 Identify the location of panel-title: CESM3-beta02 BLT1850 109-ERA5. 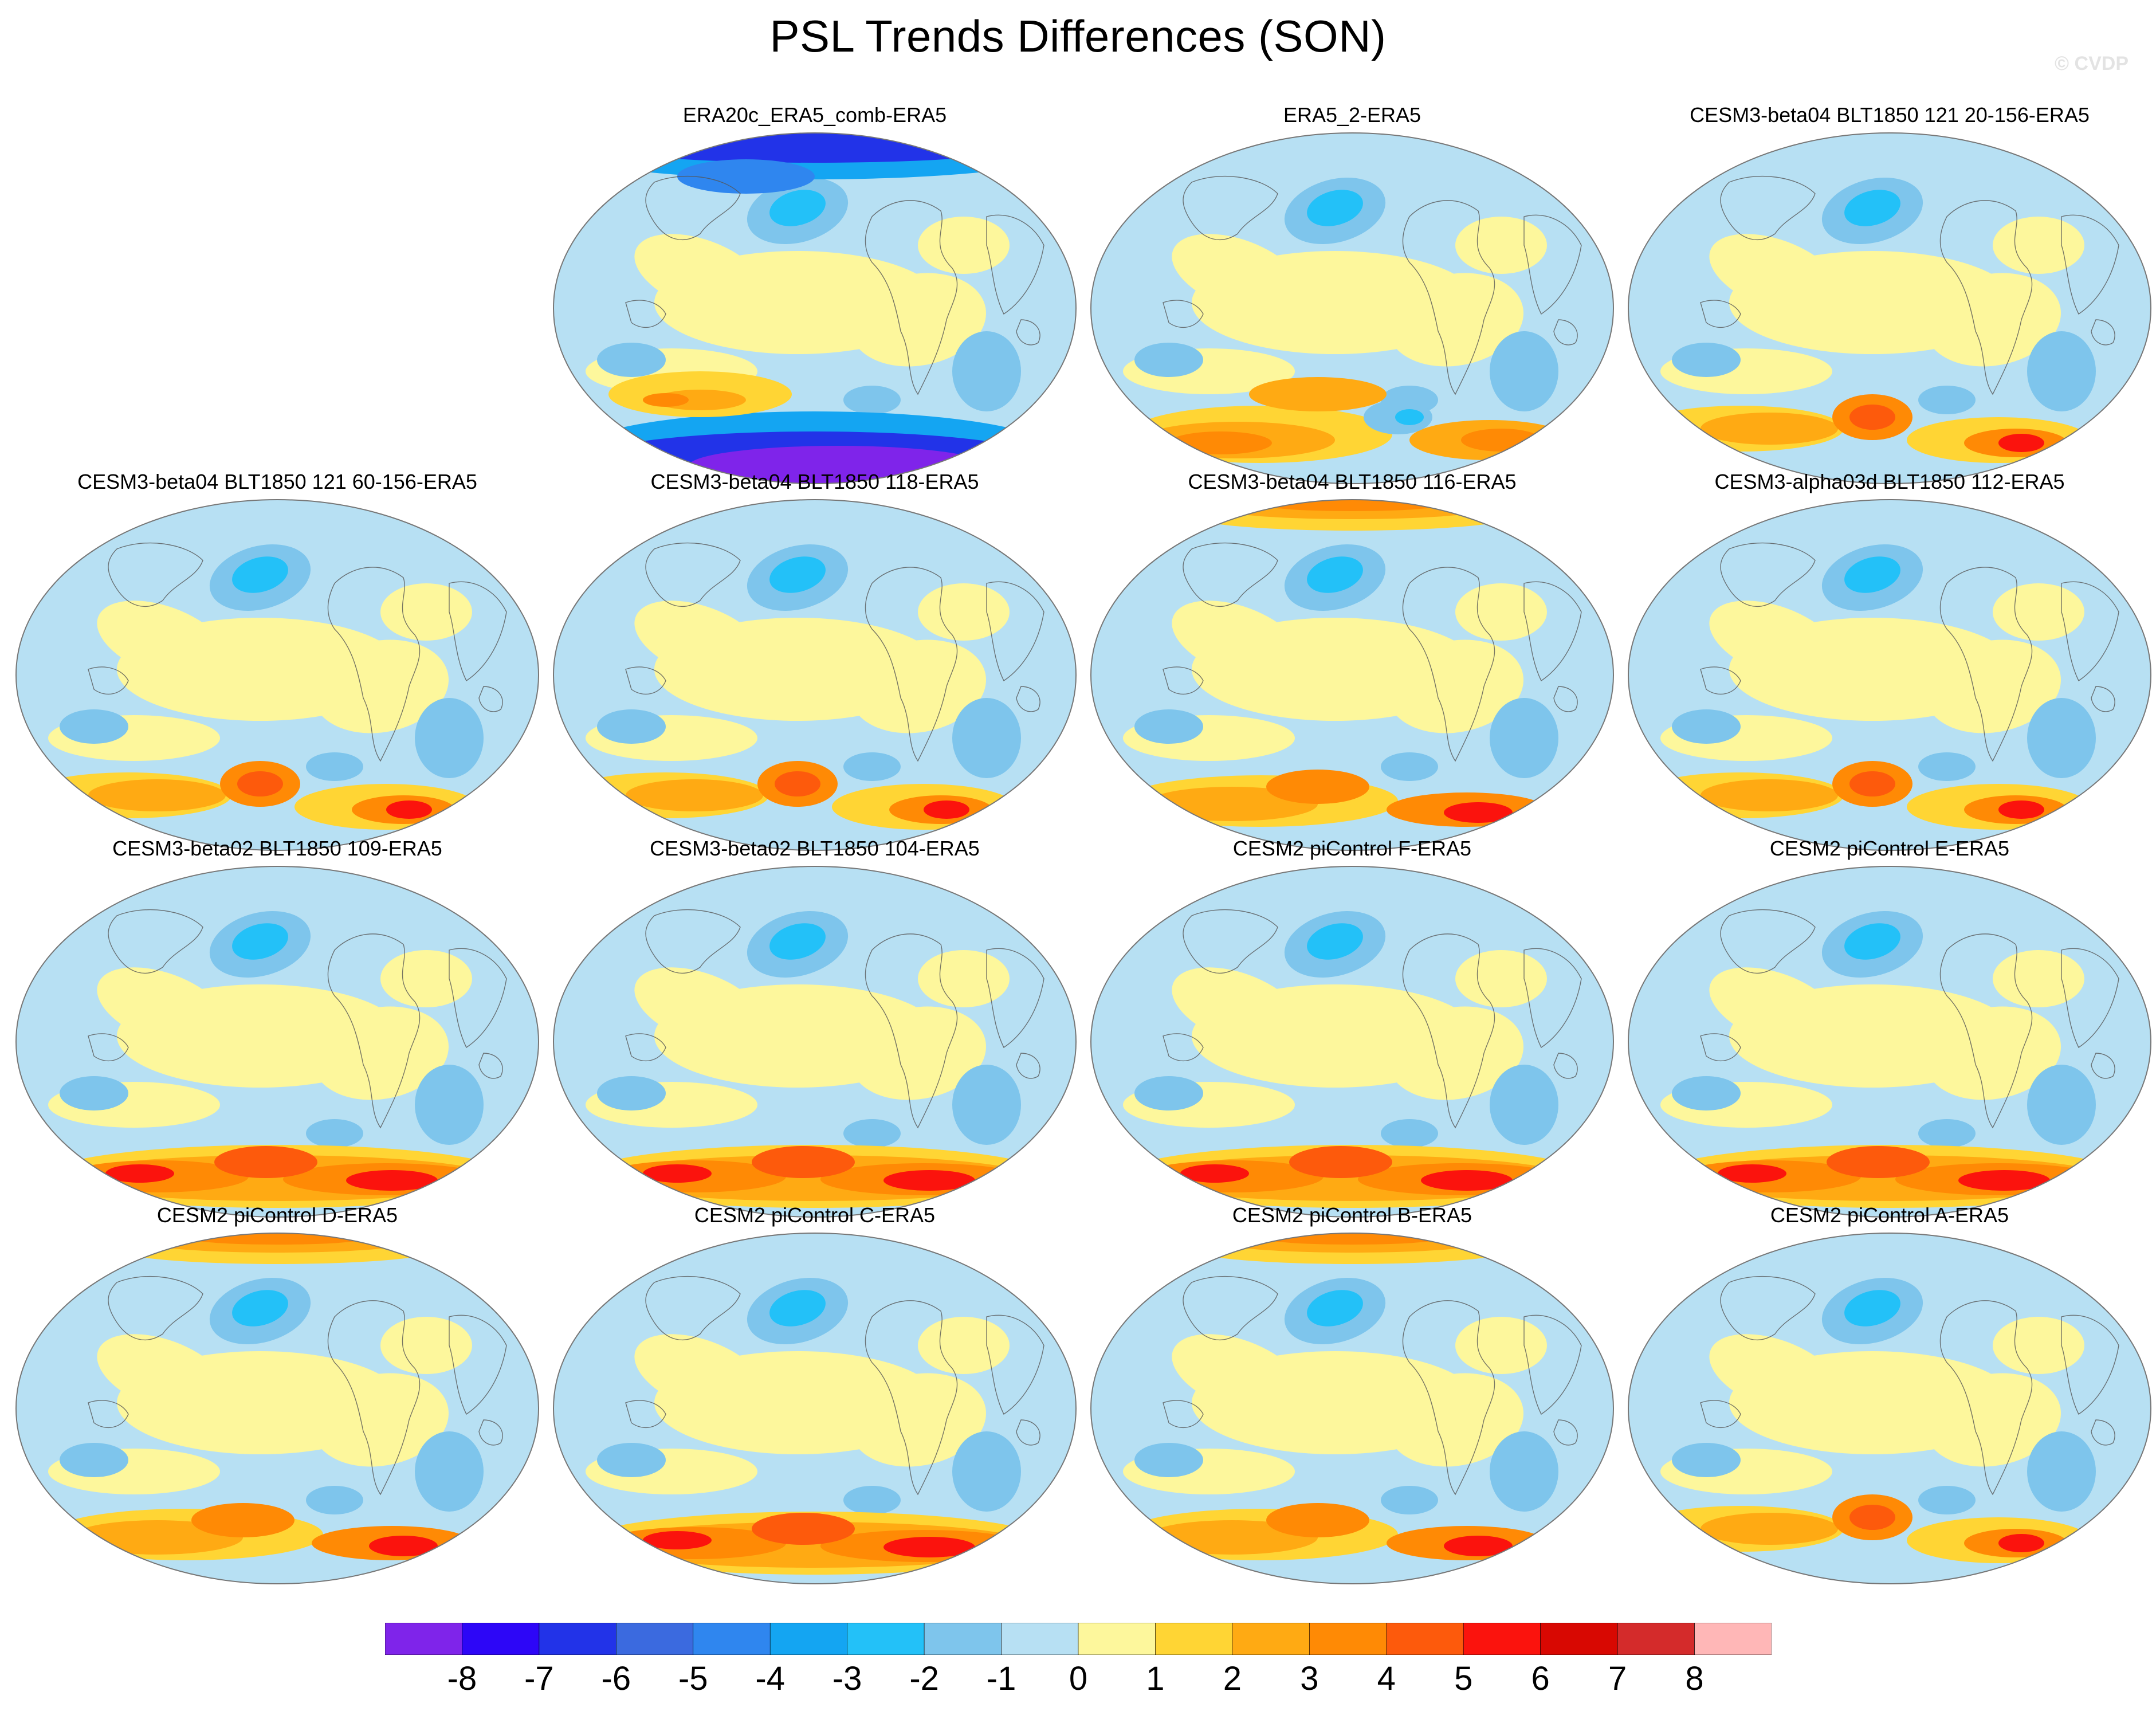
(277, 848).